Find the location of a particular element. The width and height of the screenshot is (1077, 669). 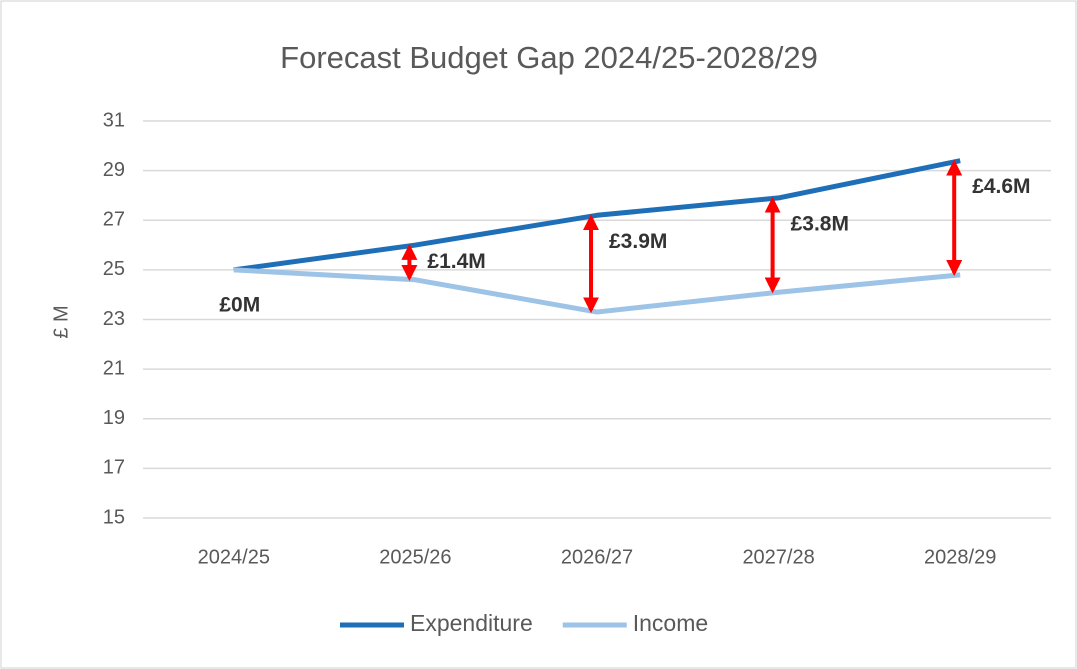

legend-label: Income is located at coordinates (670, 623).